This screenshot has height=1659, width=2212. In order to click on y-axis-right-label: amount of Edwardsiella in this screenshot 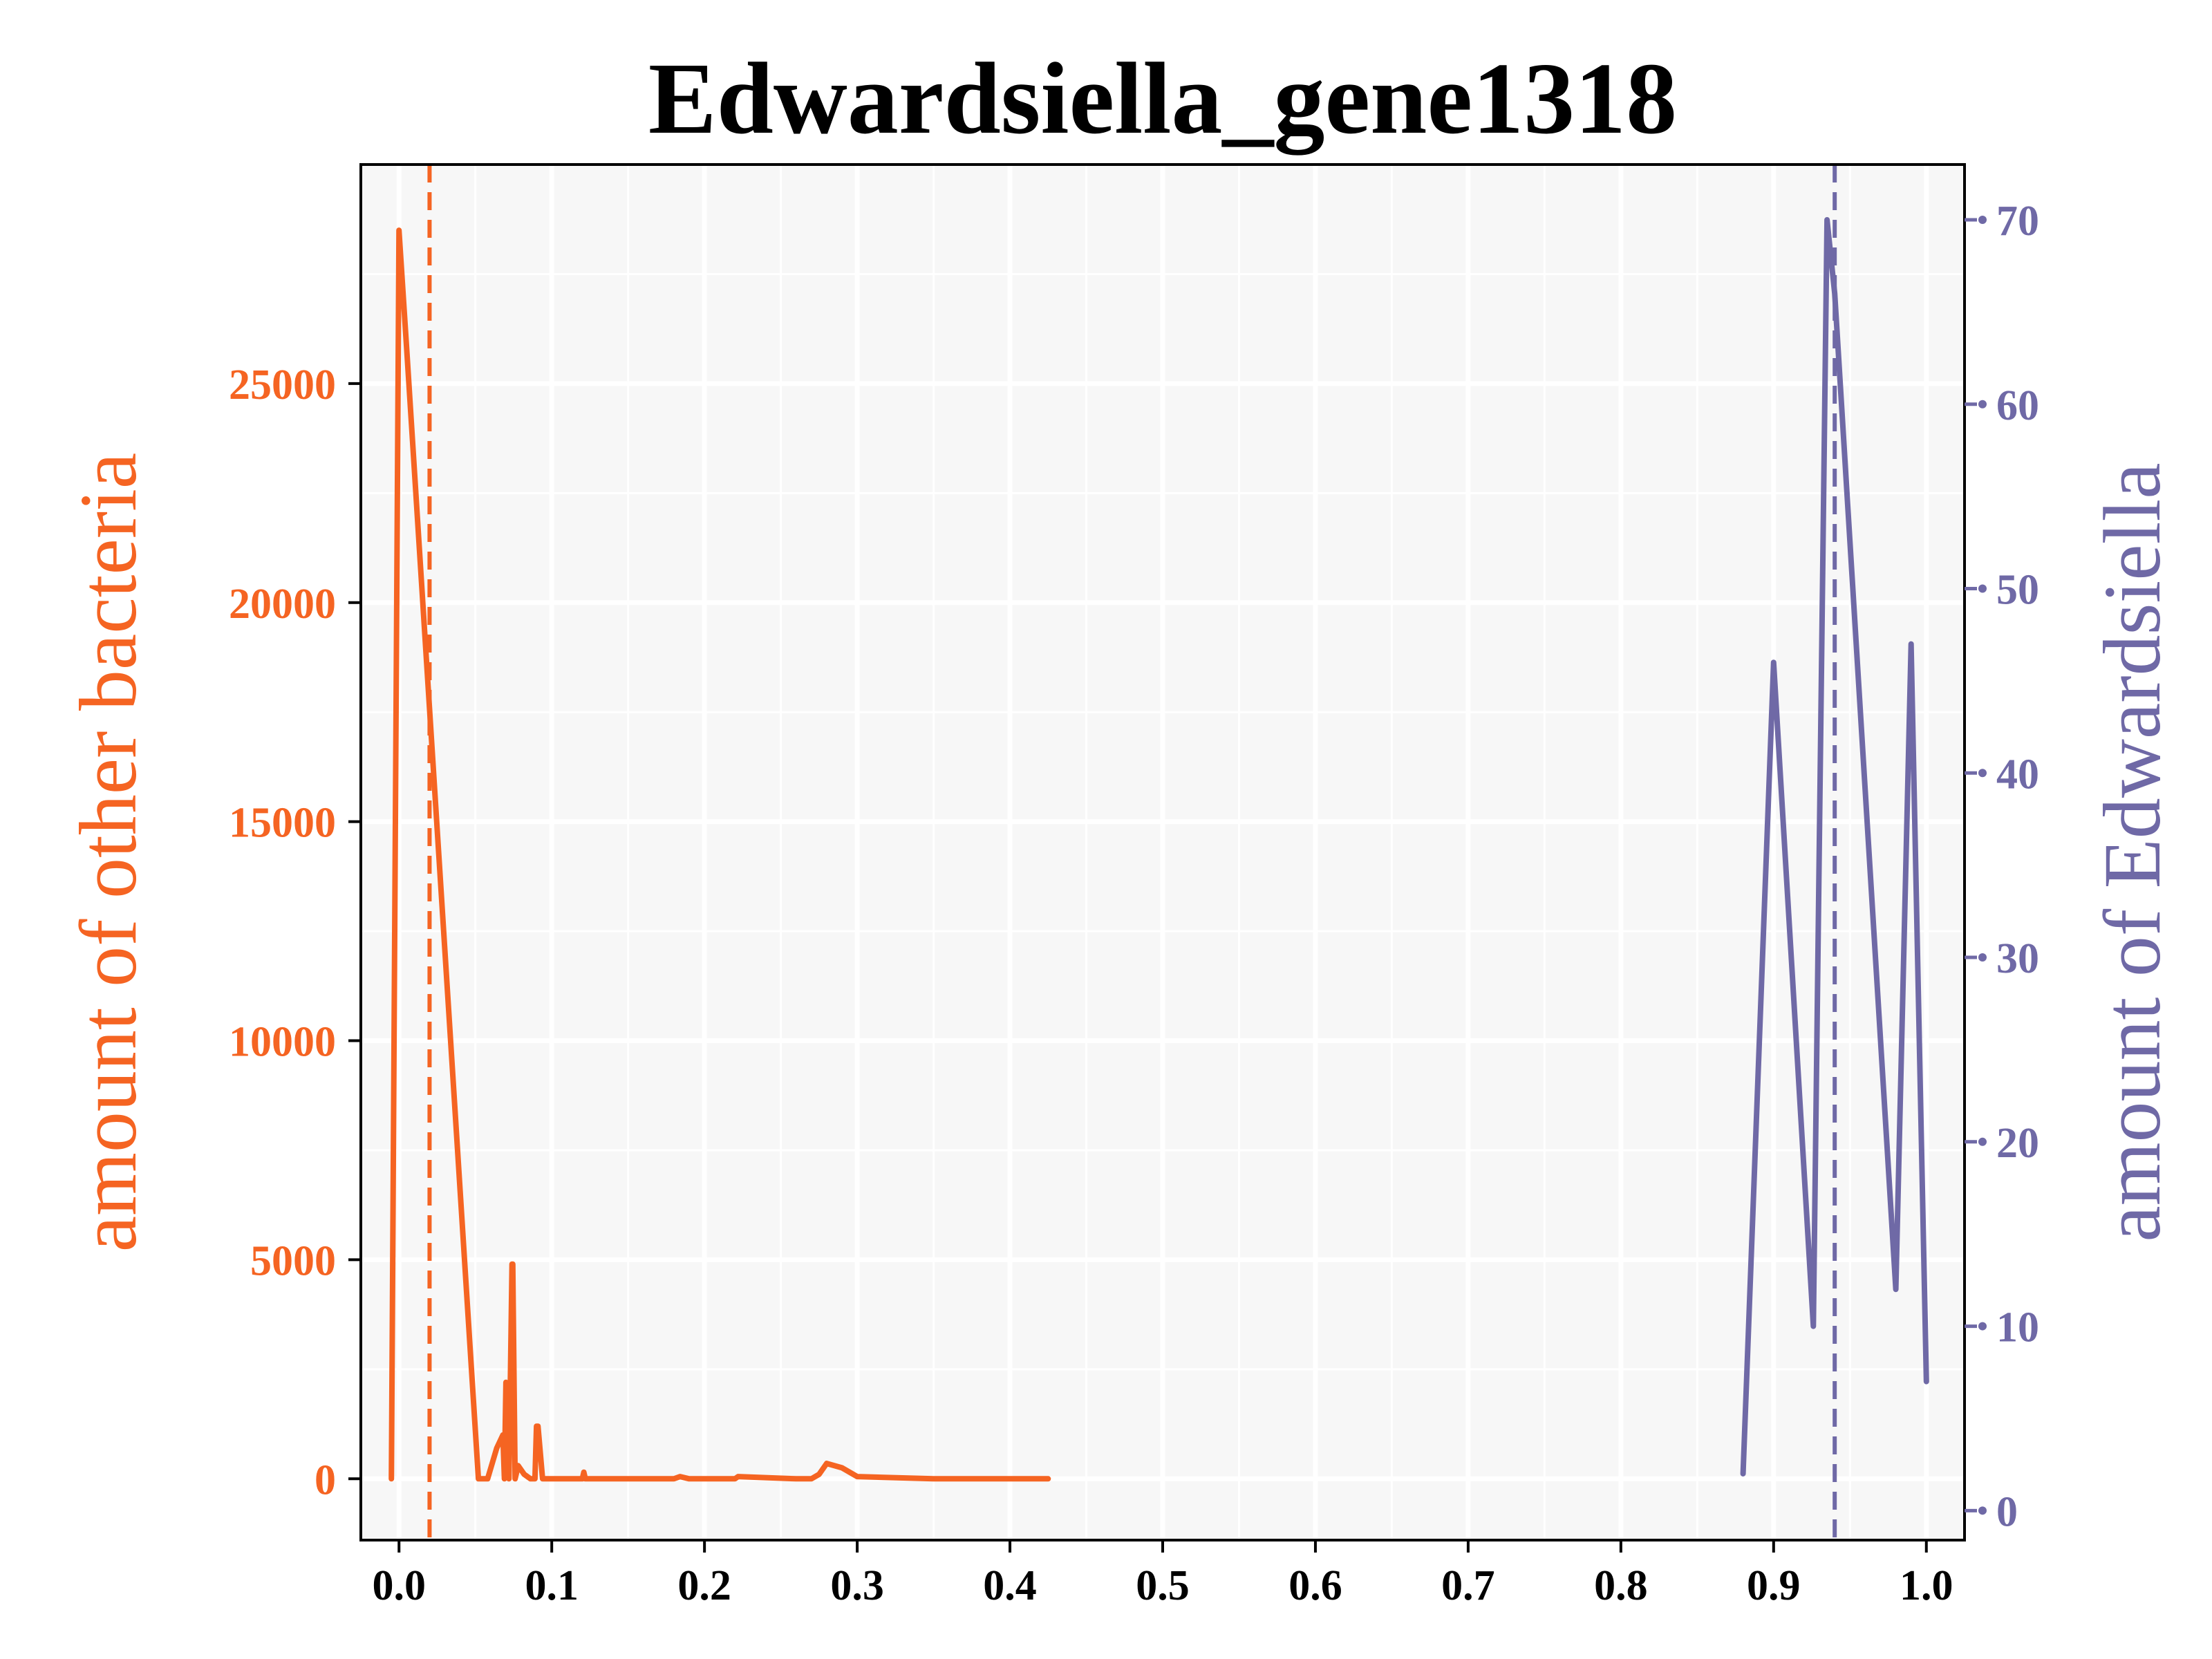, I will do `click(2132, 852)`.